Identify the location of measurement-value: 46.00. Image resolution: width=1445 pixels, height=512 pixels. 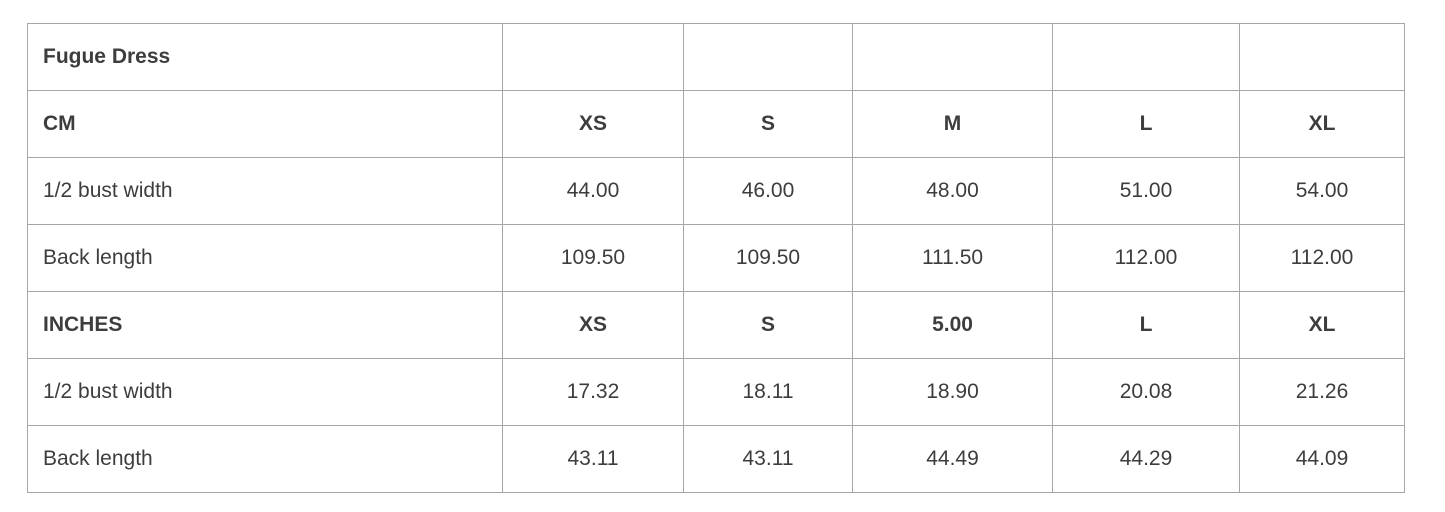
(768, 191).